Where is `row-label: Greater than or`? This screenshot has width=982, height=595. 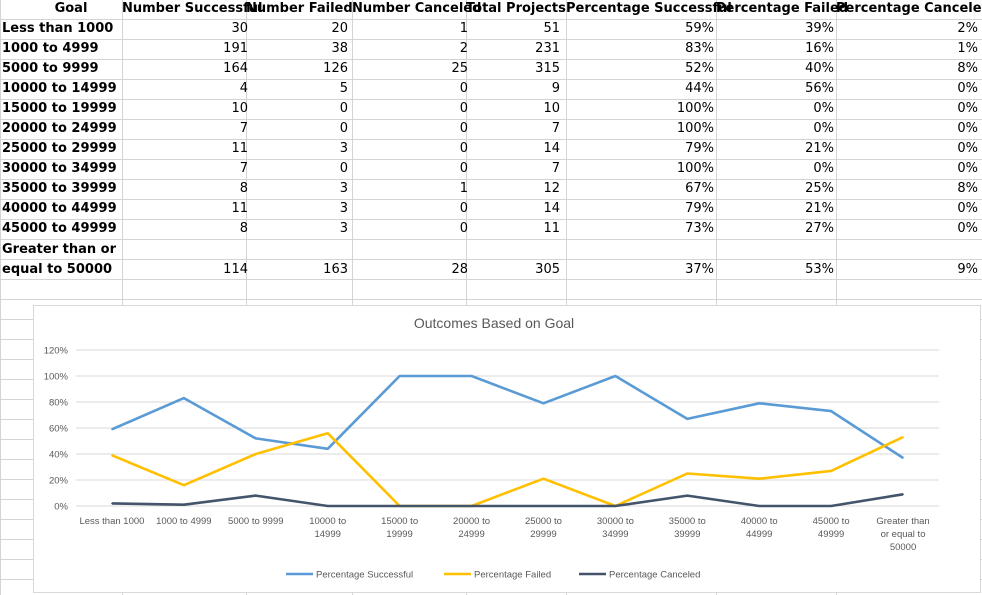 row-label: Greater than or is located at coordinates (59, 249).